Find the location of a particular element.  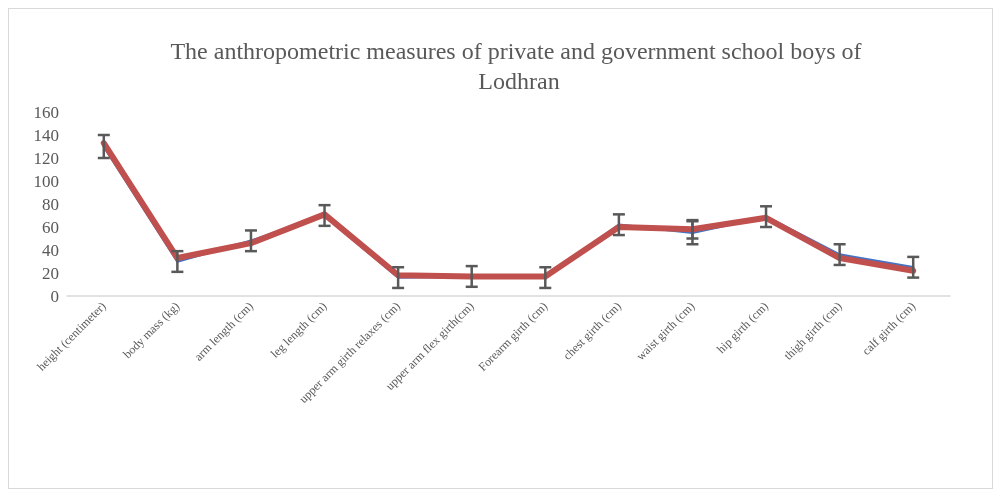

y-tick-label: 60 is located at coordinates (50, 227).